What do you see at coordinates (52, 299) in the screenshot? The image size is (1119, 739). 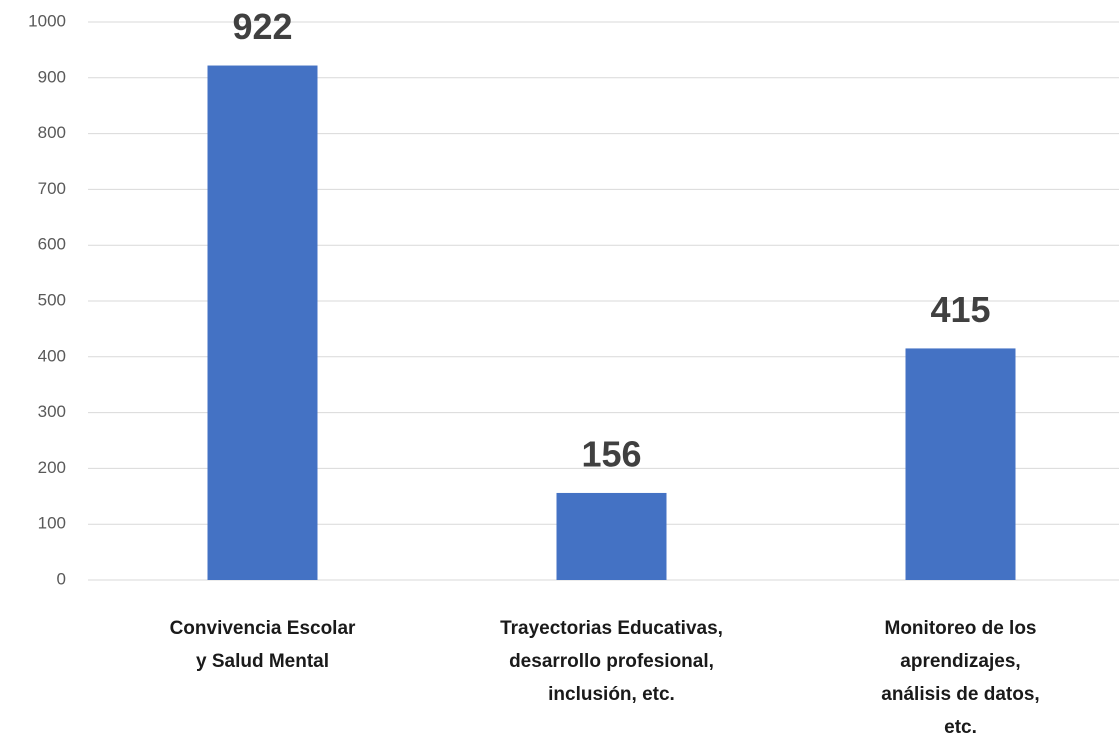 I see `y-tick-label: 500` at bounding box center [52, 299].